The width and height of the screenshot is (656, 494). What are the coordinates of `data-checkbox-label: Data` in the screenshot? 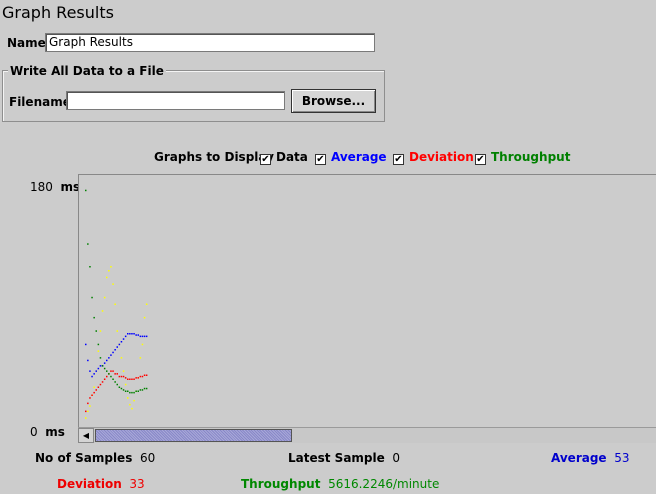 It's located at (292, 157).